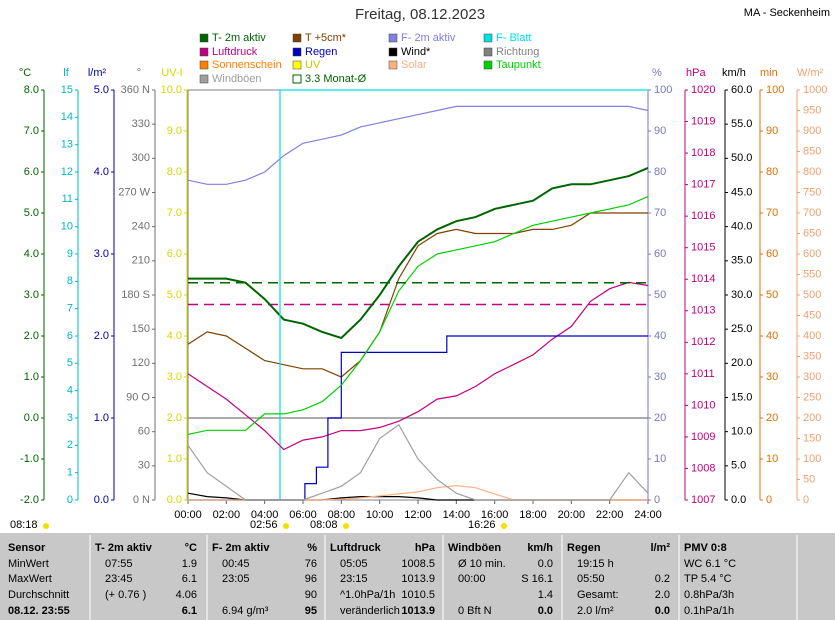 This screenshot has height=620, width=835. What do you see at coordinates (97, 73) in the screenshot?
I see `axis-title: l/m²` at bounding box center [97, 73].